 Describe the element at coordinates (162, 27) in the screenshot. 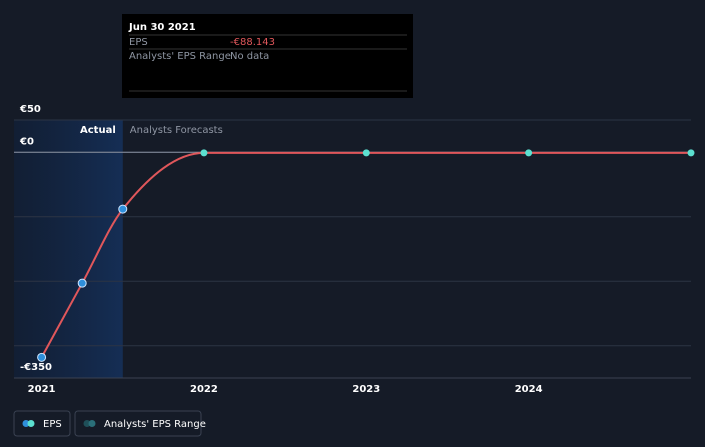

I see `tooltip-date: Jun 30 2021` at that location.